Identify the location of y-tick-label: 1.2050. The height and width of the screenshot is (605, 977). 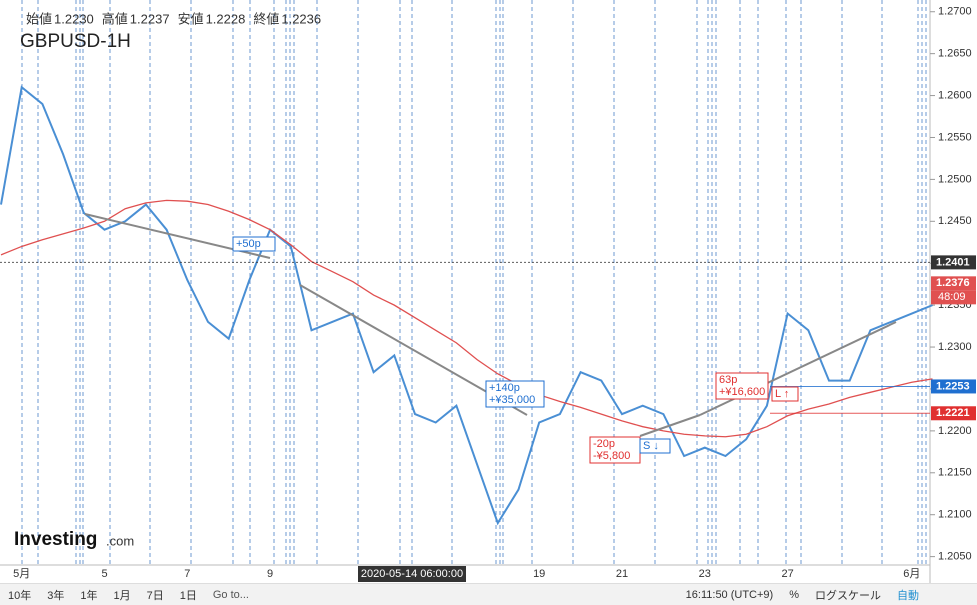
(955, 557).